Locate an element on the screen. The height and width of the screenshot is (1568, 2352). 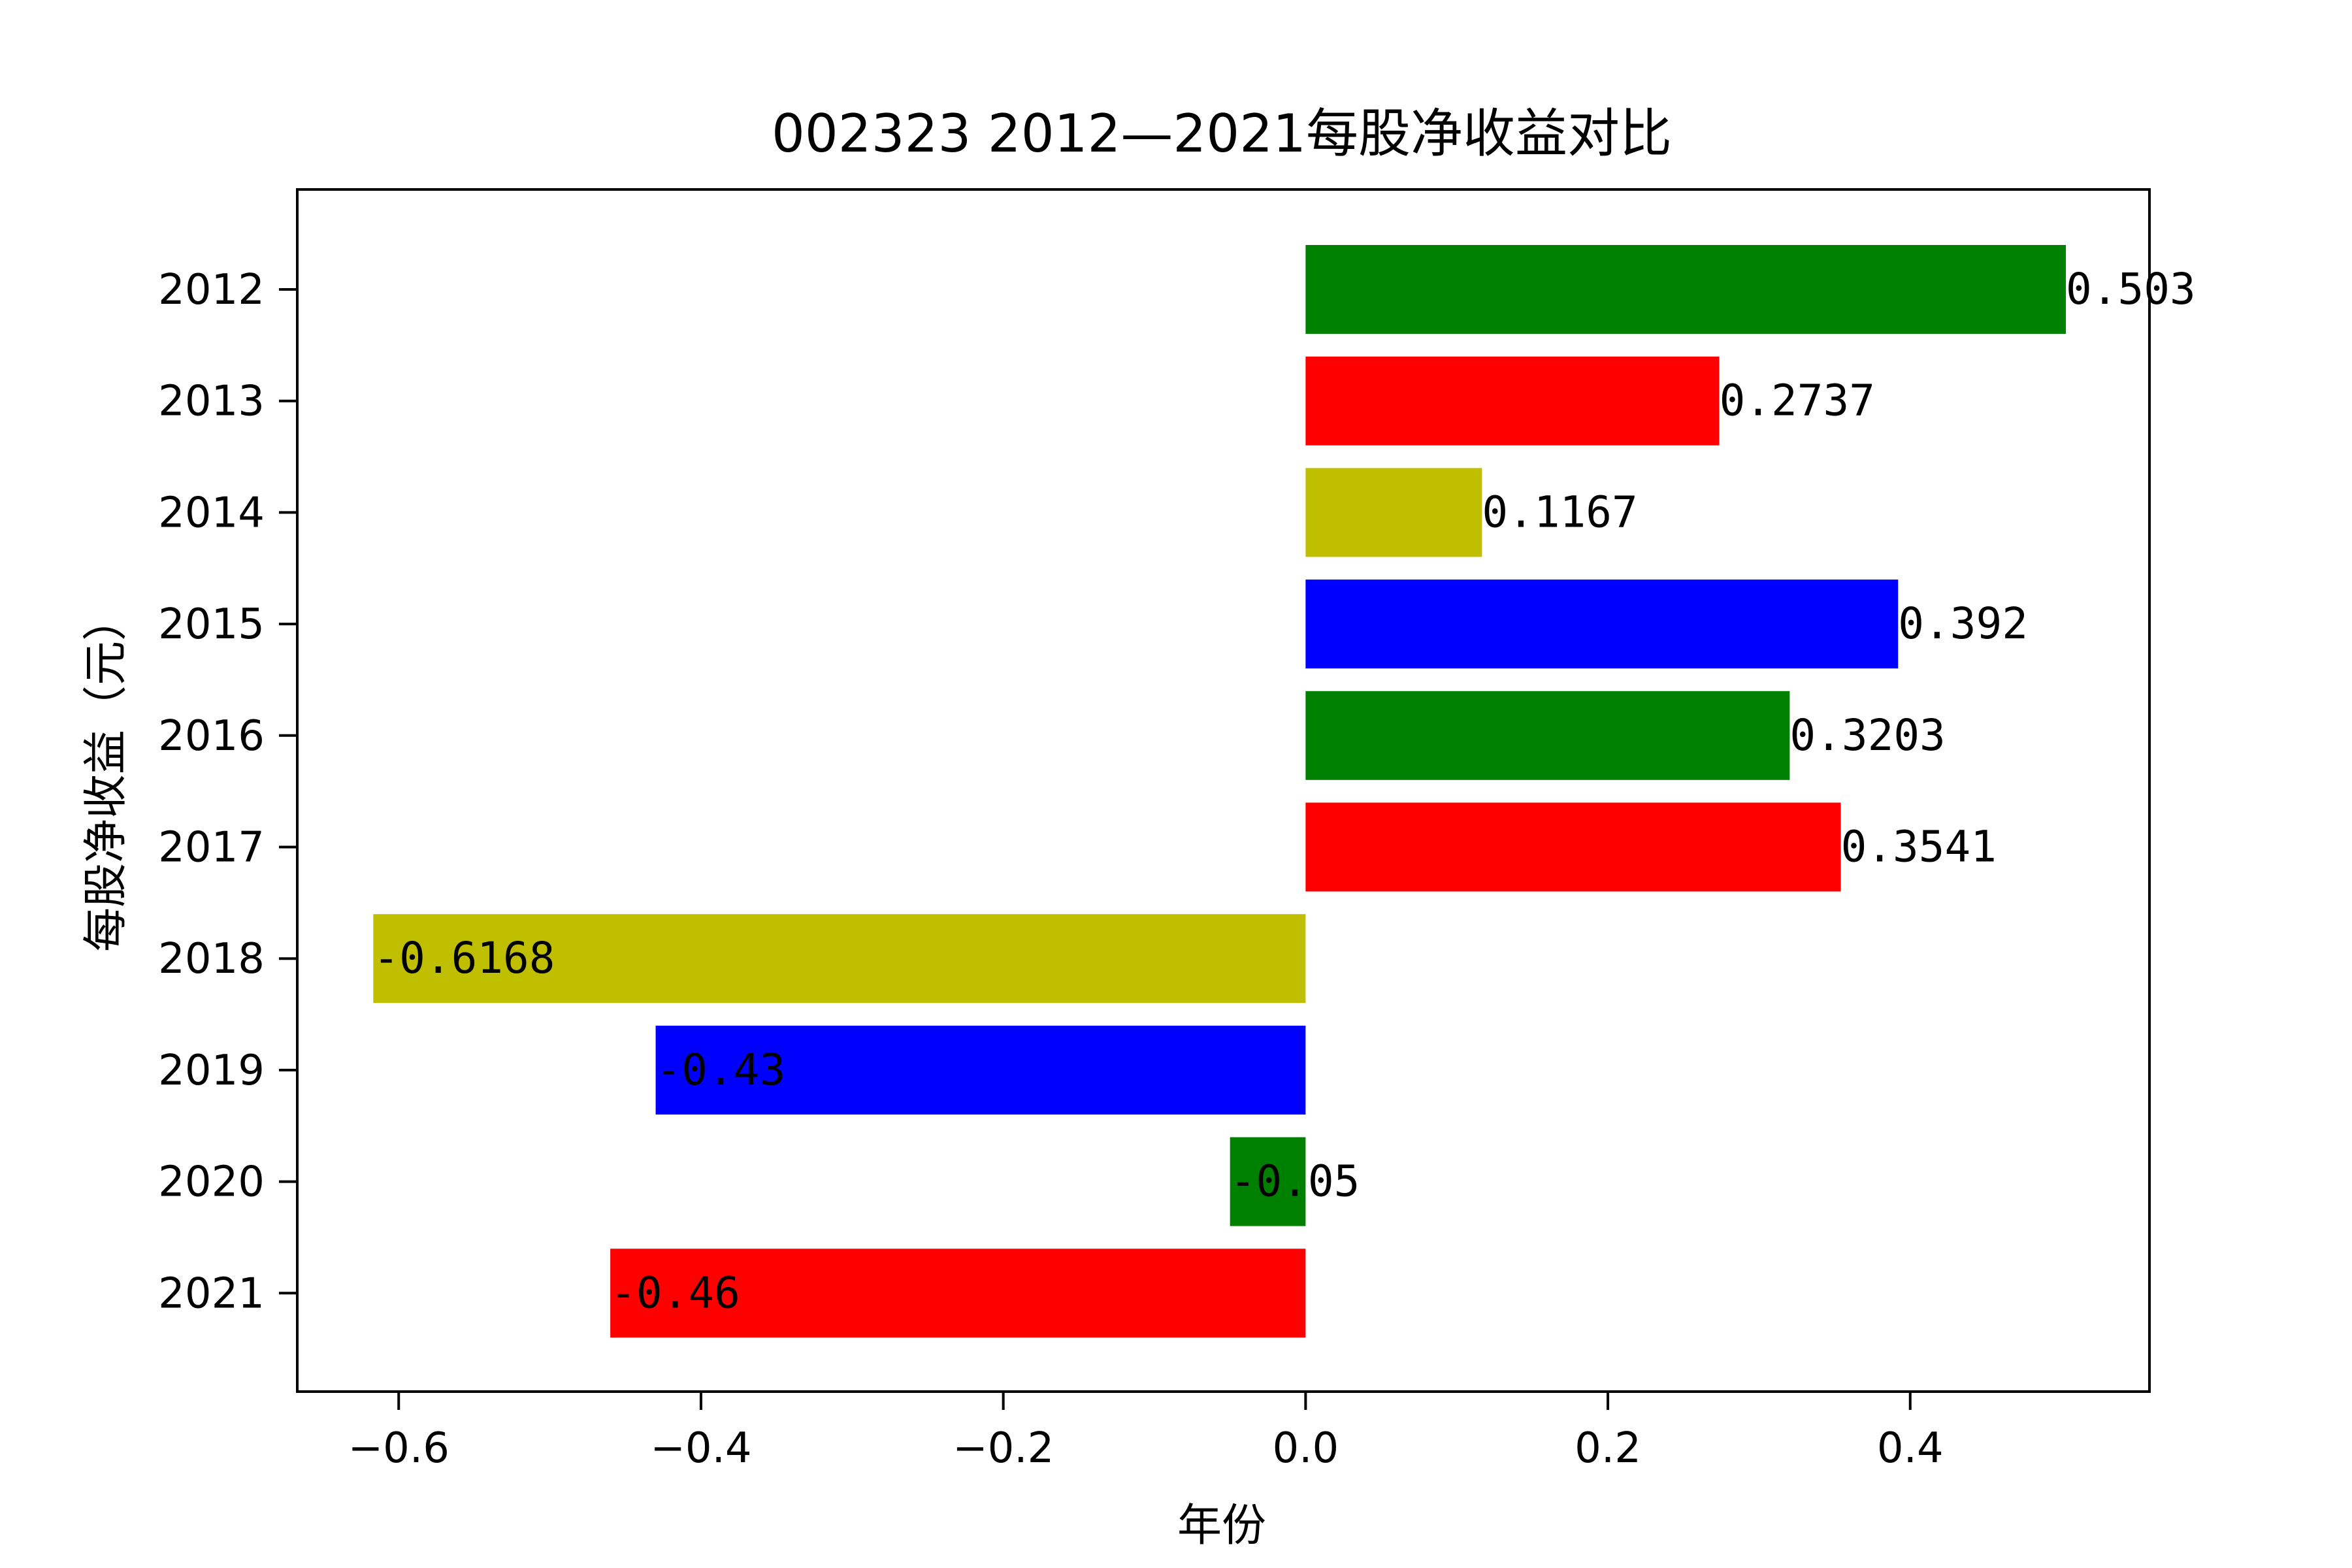
bar-2012 is located at coordinates (1685, 289).